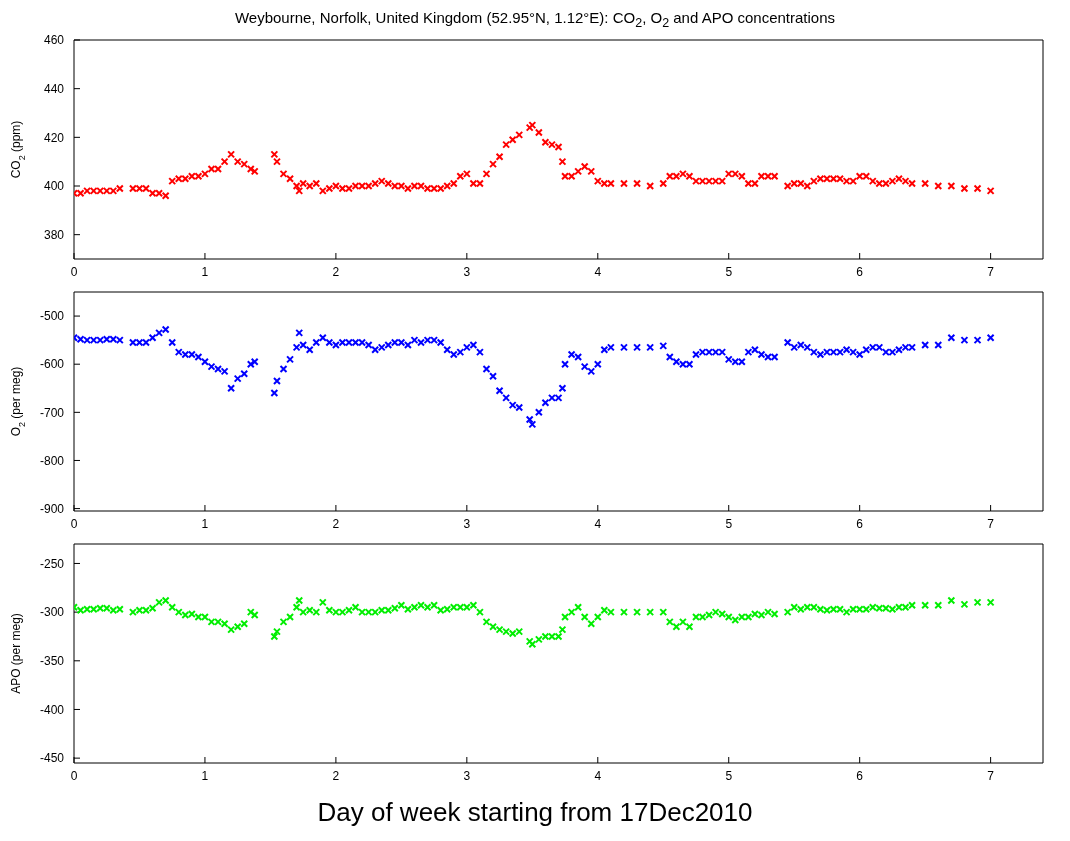 This screenshot has height=841, width=1070. Describe the element at coordinates (52, 661) in the screenshot. I see `y-tick-label: -350` at that location.